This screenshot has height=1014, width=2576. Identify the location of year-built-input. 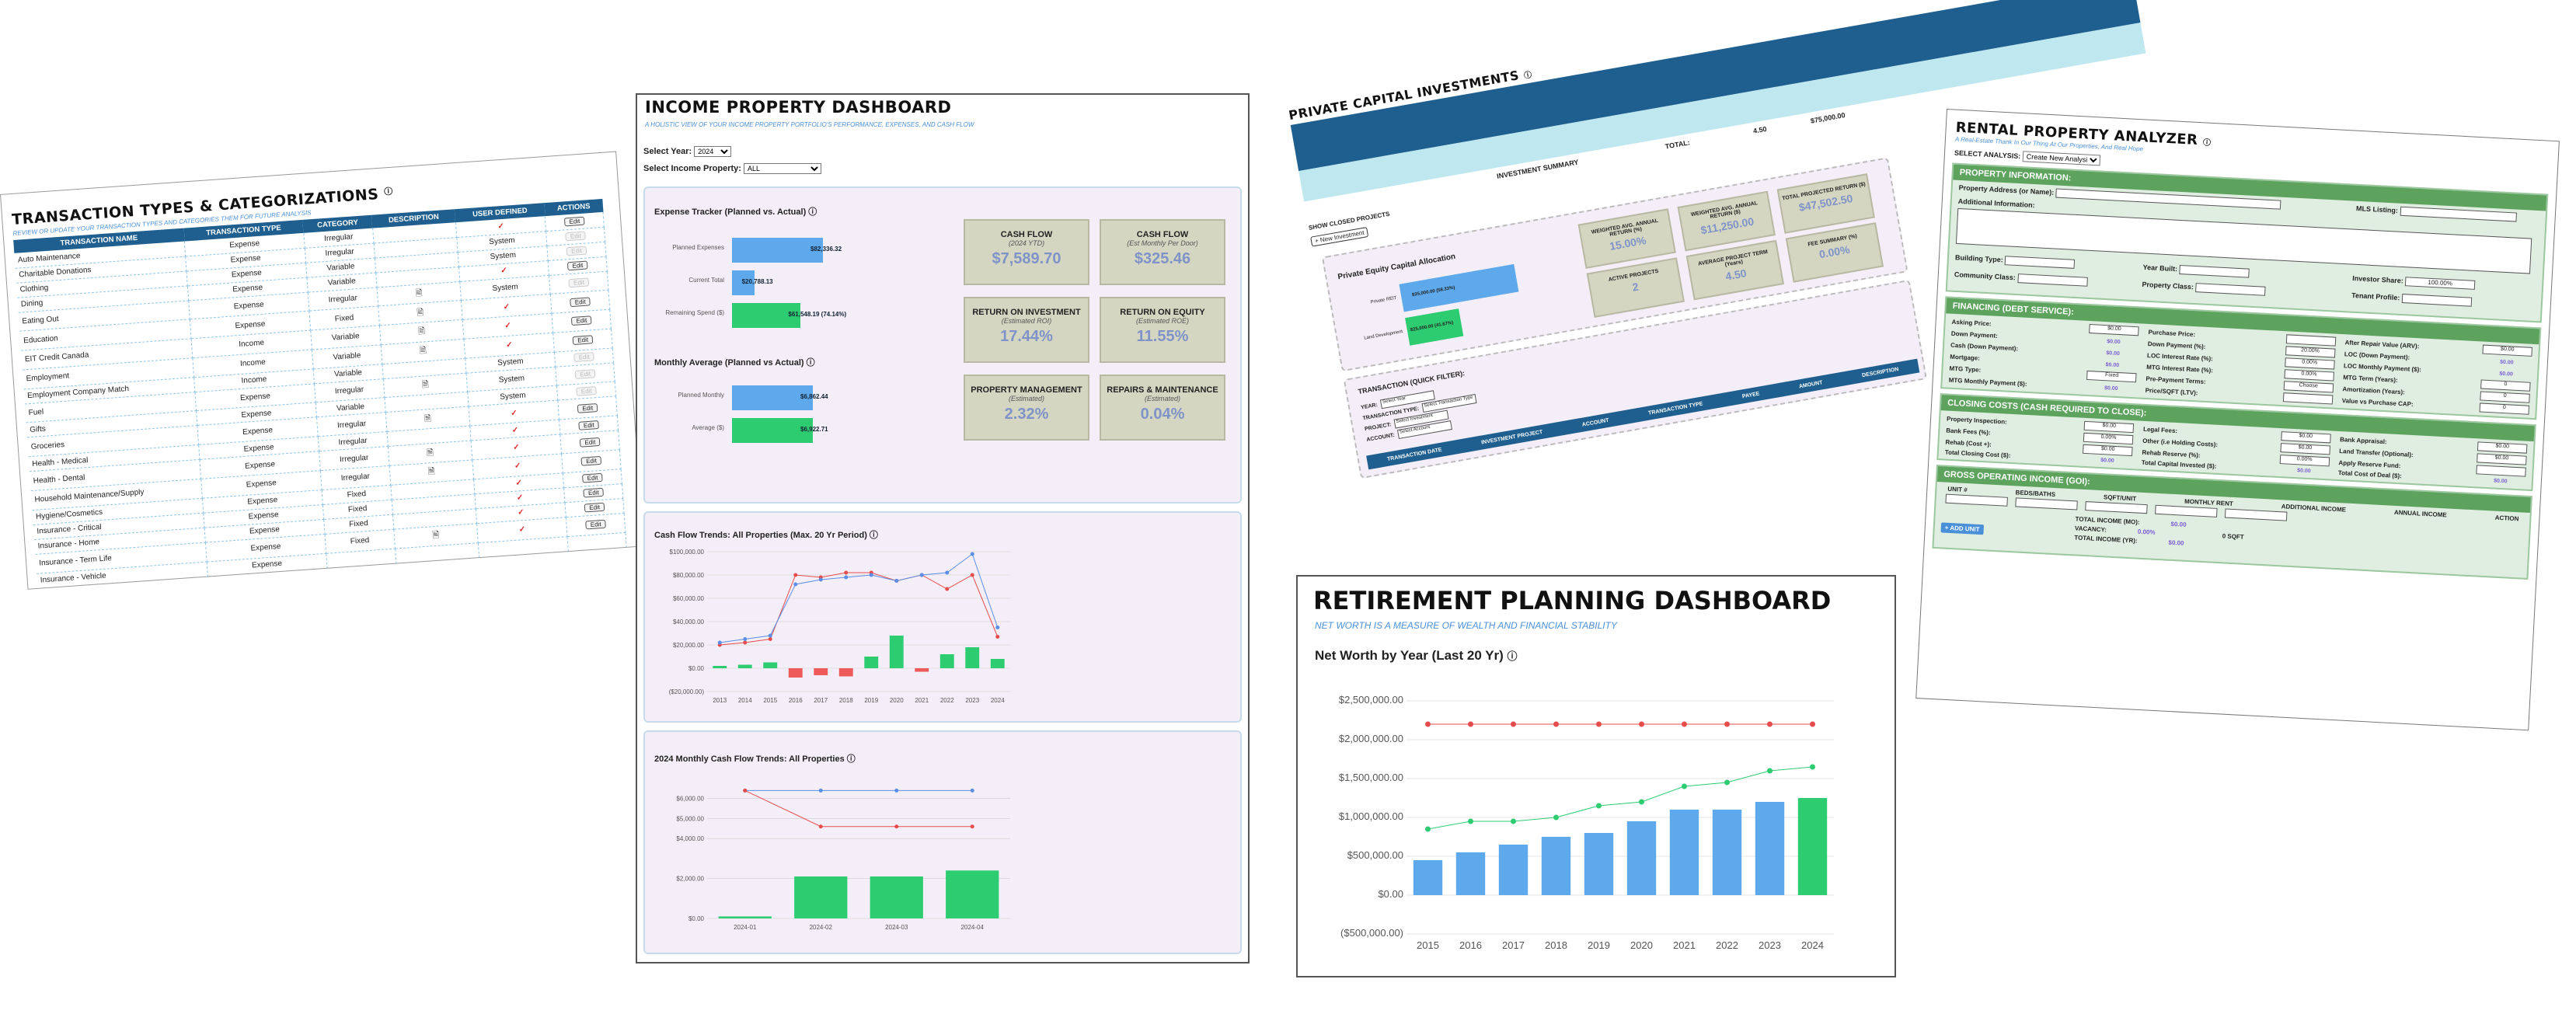
(2214, 271).